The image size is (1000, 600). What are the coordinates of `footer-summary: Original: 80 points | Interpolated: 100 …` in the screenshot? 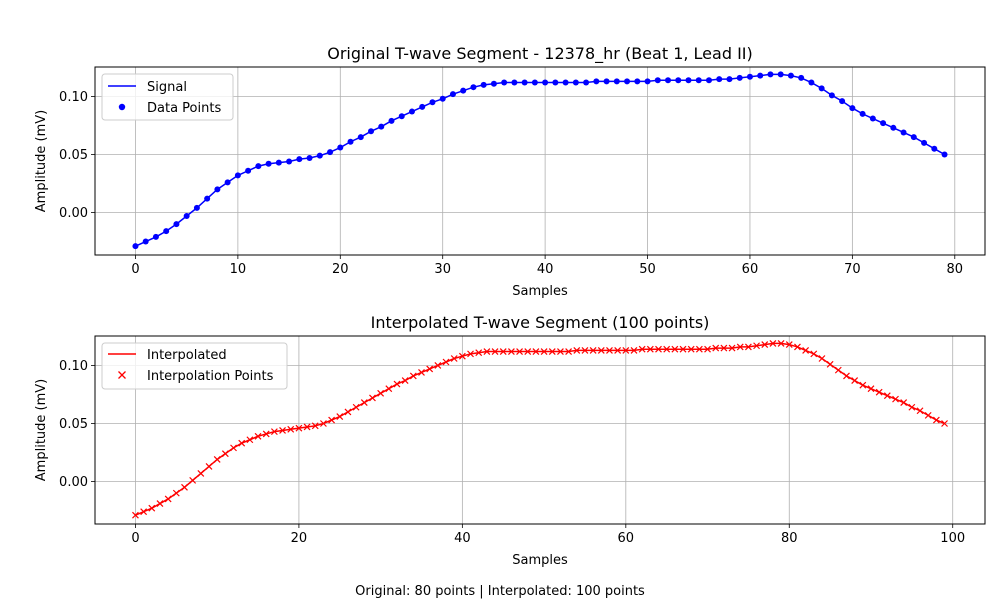 It's located at (500, 591).